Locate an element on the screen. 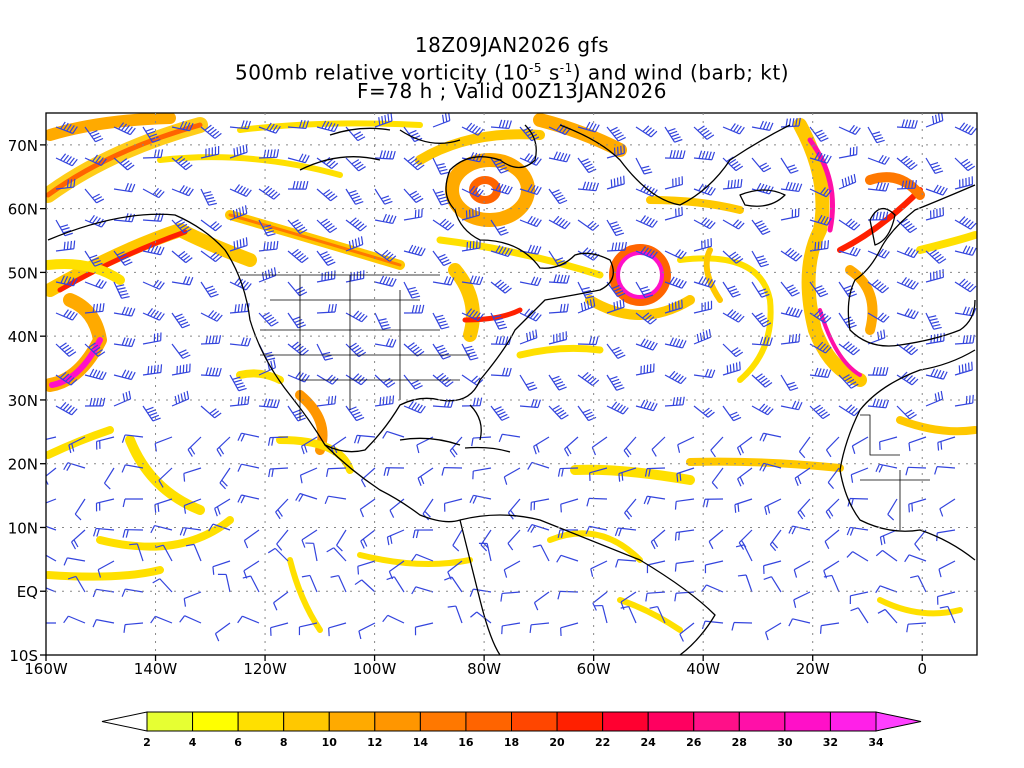 The height and width of the screenshot is (768, 1024). map-title-line3: F=78 h ; Valid 00Z13JAN2026 is located at coordinates (512, 91).